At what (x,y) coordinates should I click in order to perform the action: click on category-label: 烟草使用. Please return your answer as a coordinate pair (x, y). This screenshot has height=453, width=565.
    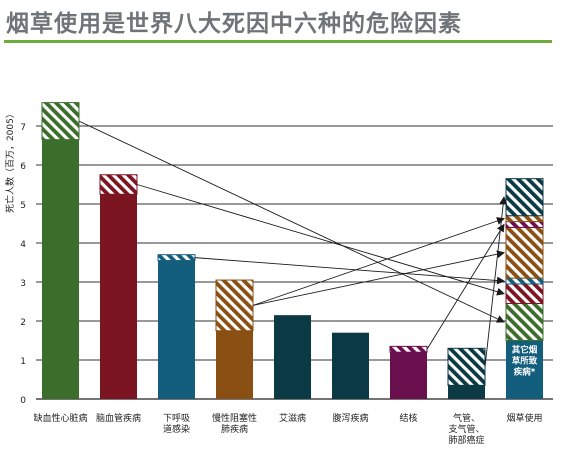
    Looking at the image, I should click on (524, 418).